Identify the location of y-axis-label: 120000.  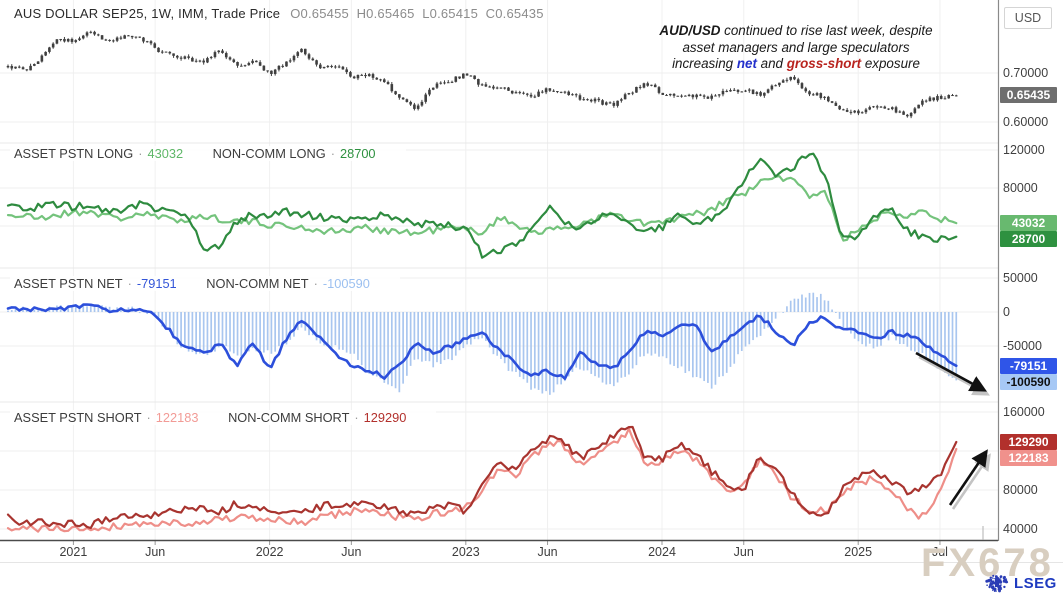
(1024, 150).